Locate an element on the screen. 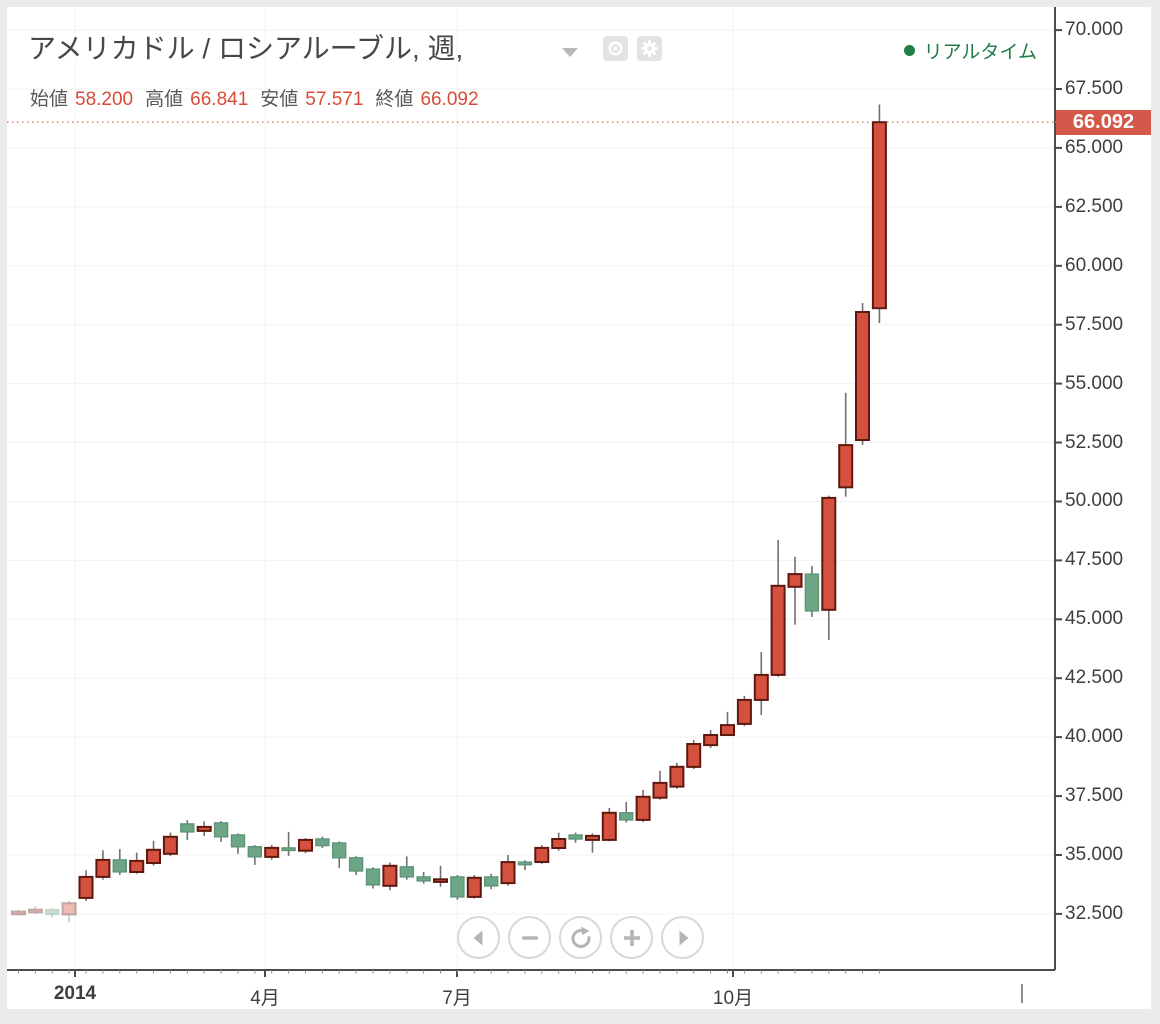 This screenshot has width=1160, height=1024. realtime-badge: リアルタイム is located at coordinates (970, 50).